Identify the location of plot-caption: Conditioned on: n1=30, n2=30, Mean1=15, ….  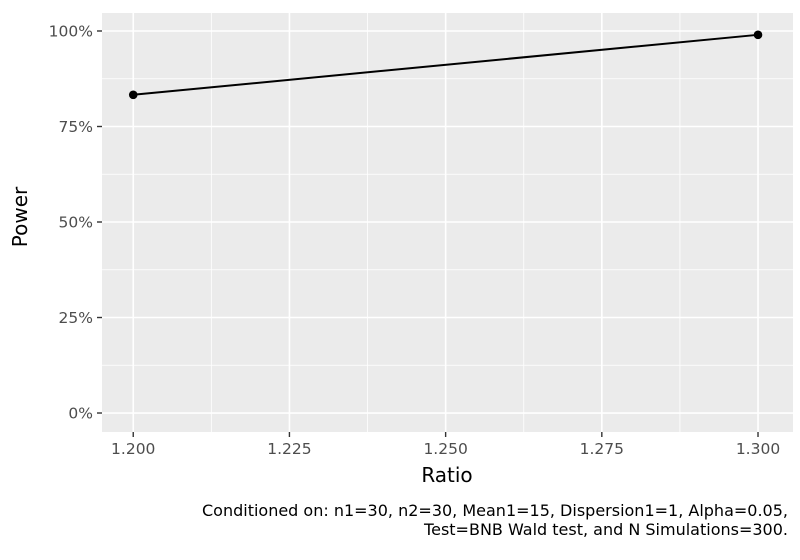
(495, 520).